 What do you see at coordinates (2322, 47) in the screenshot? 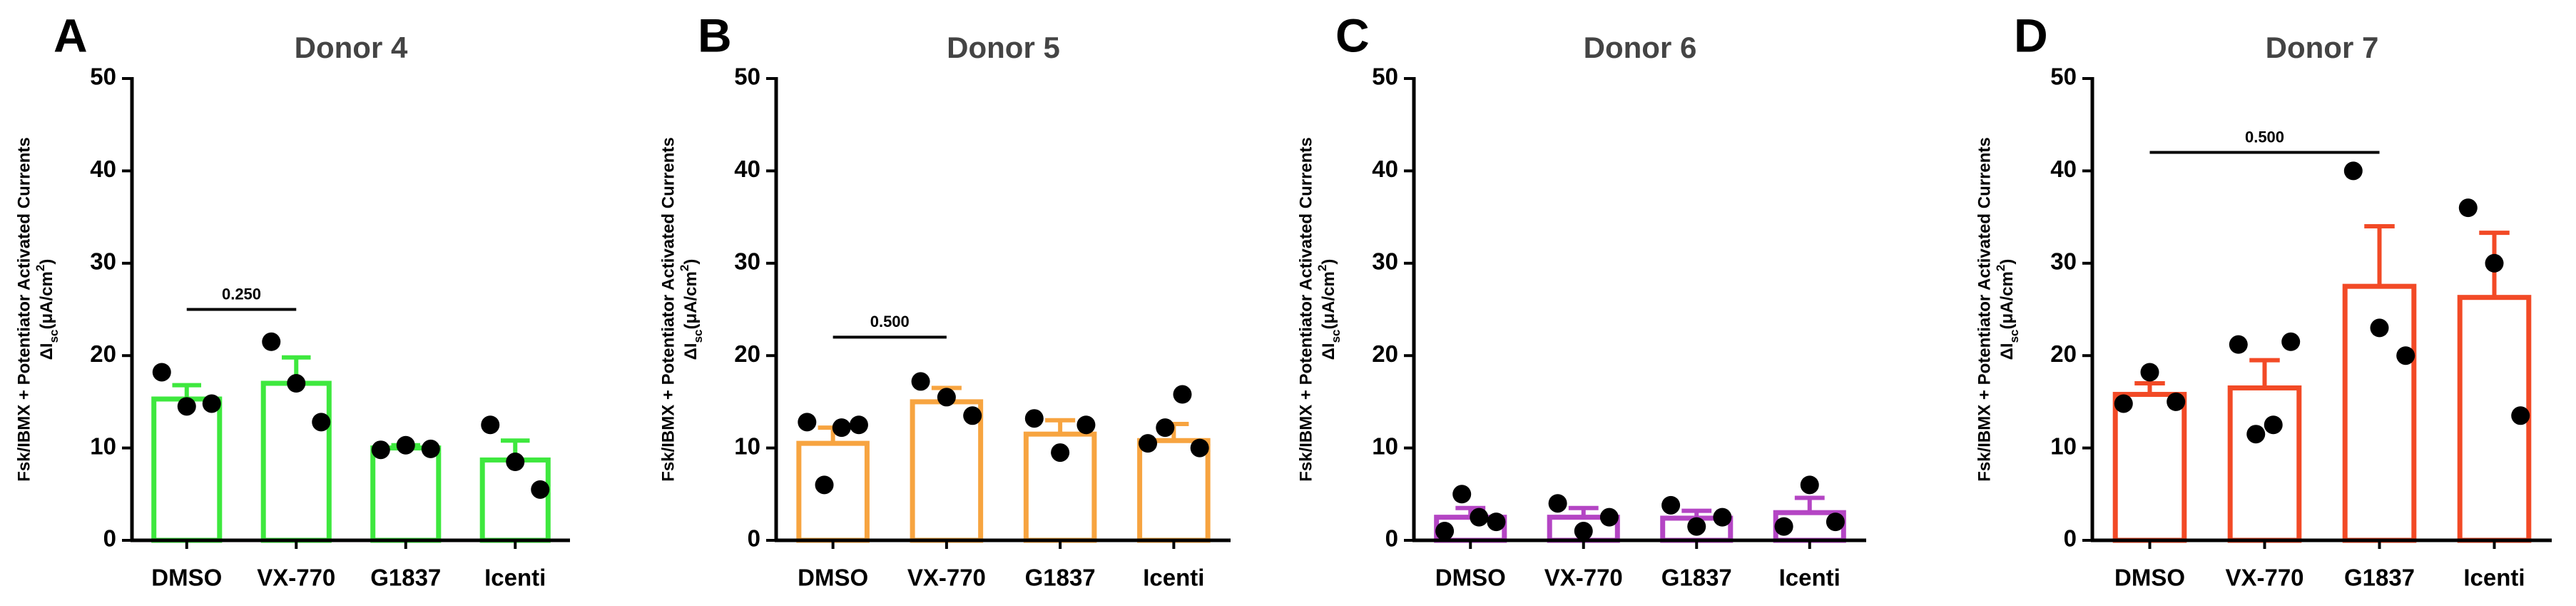
I see `chart-title: Donor 7` at bounding box center [2322, 47].